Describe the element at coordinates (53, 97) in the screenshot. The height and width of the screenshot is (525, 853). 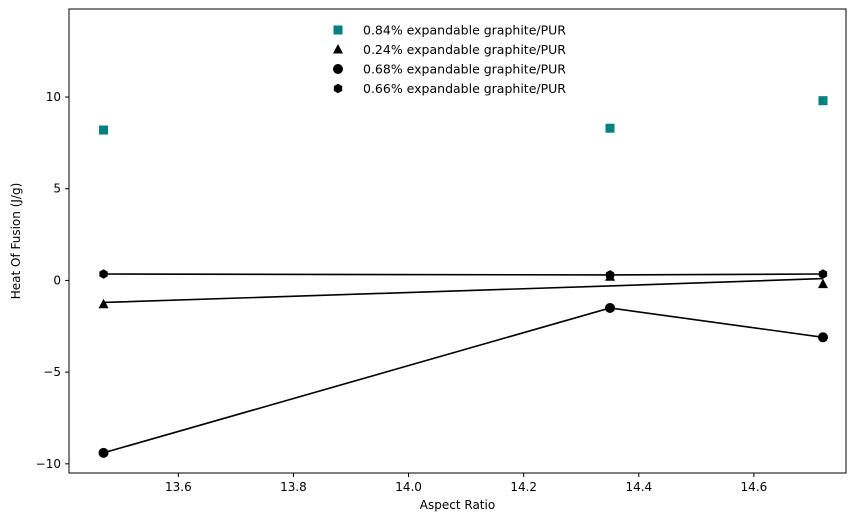
I see `y-tick-label: 10` at that location.